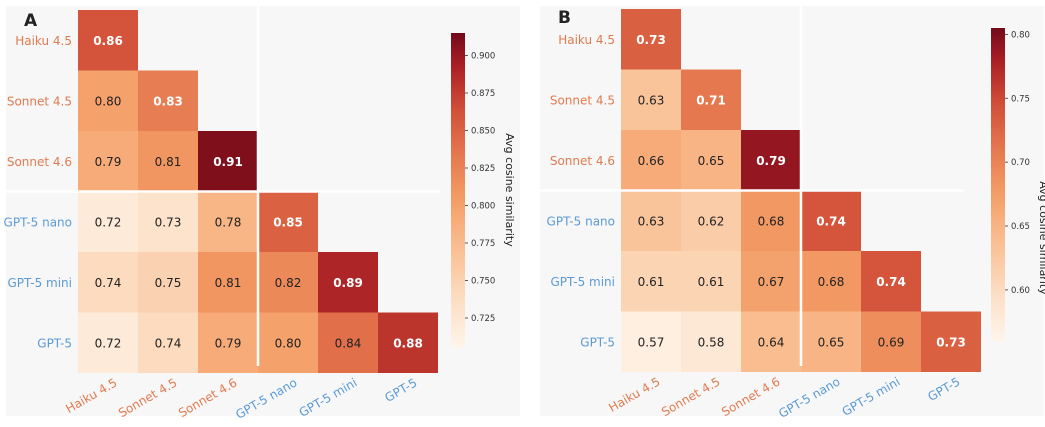  I want to click on cell-value-label: 0.84, so click(348, 343).